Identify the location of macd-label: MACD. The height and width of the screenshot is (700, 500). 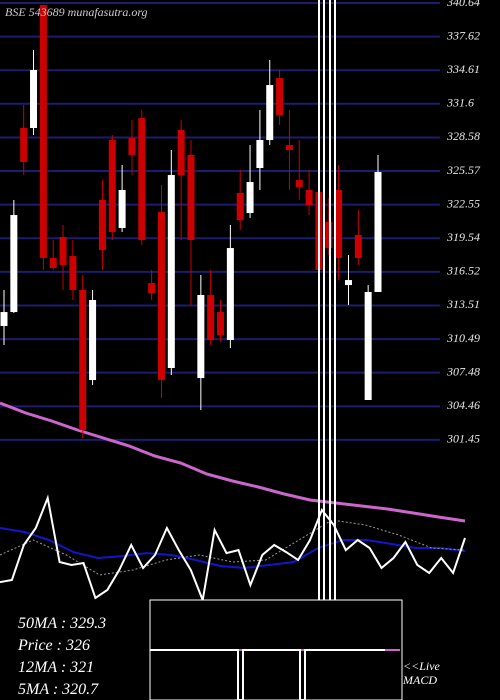
(419, 680).